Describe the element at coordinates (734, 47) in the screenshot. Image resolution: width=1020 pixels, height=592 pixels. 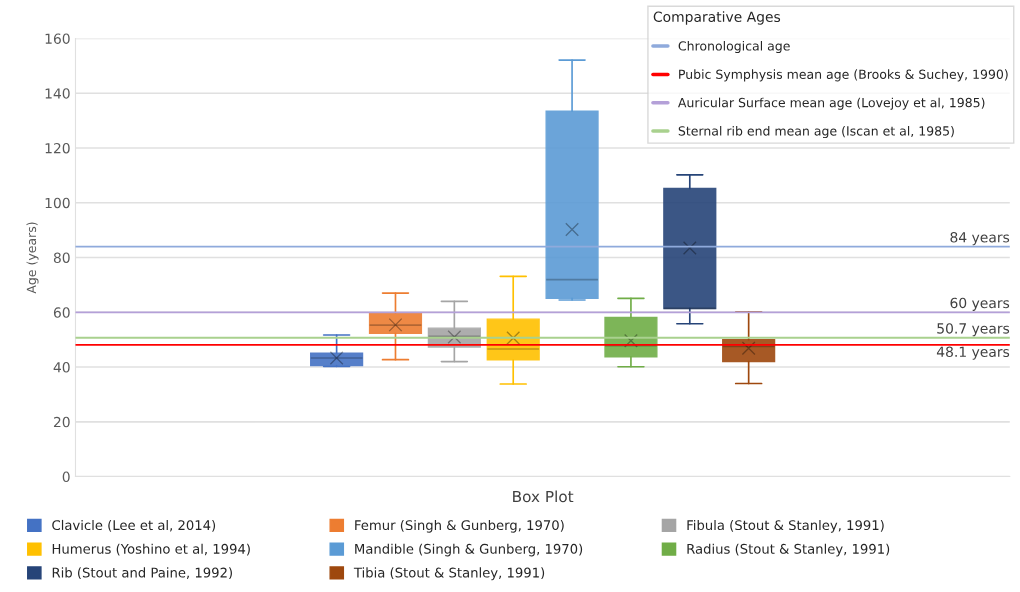
I see `legend-label: Chronological age` at that location.